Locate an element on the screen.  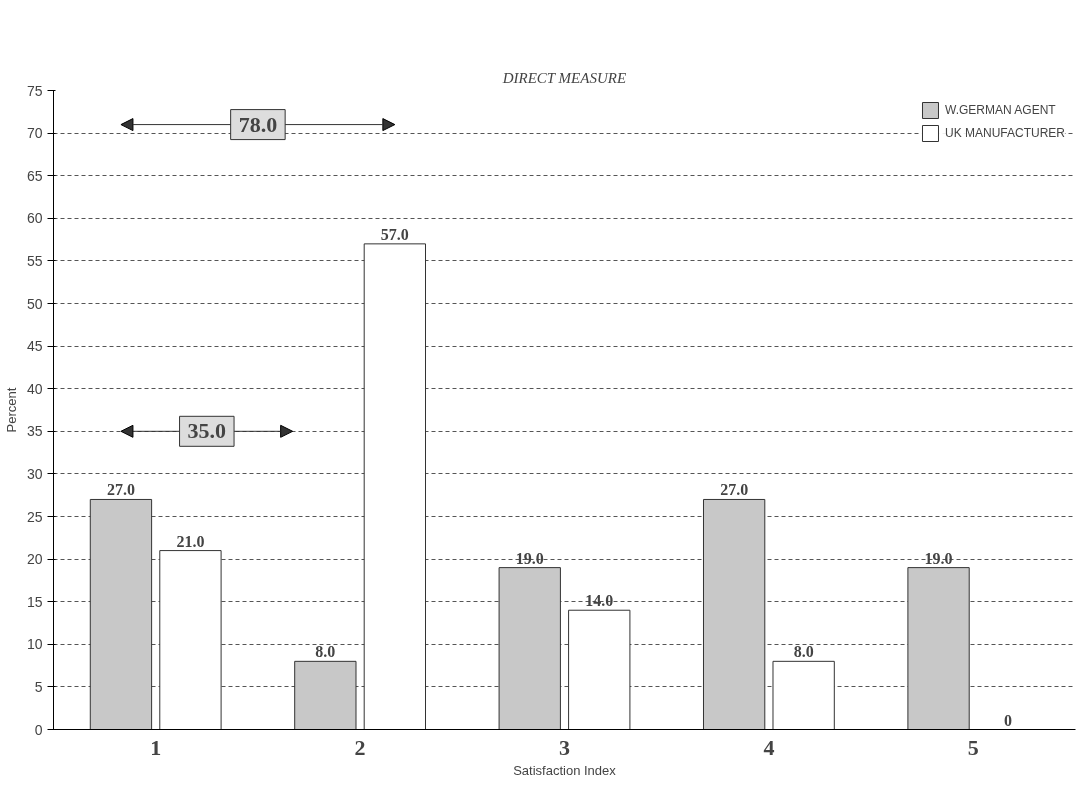
data-label: 21.0 is located at coordinates (190, 541).